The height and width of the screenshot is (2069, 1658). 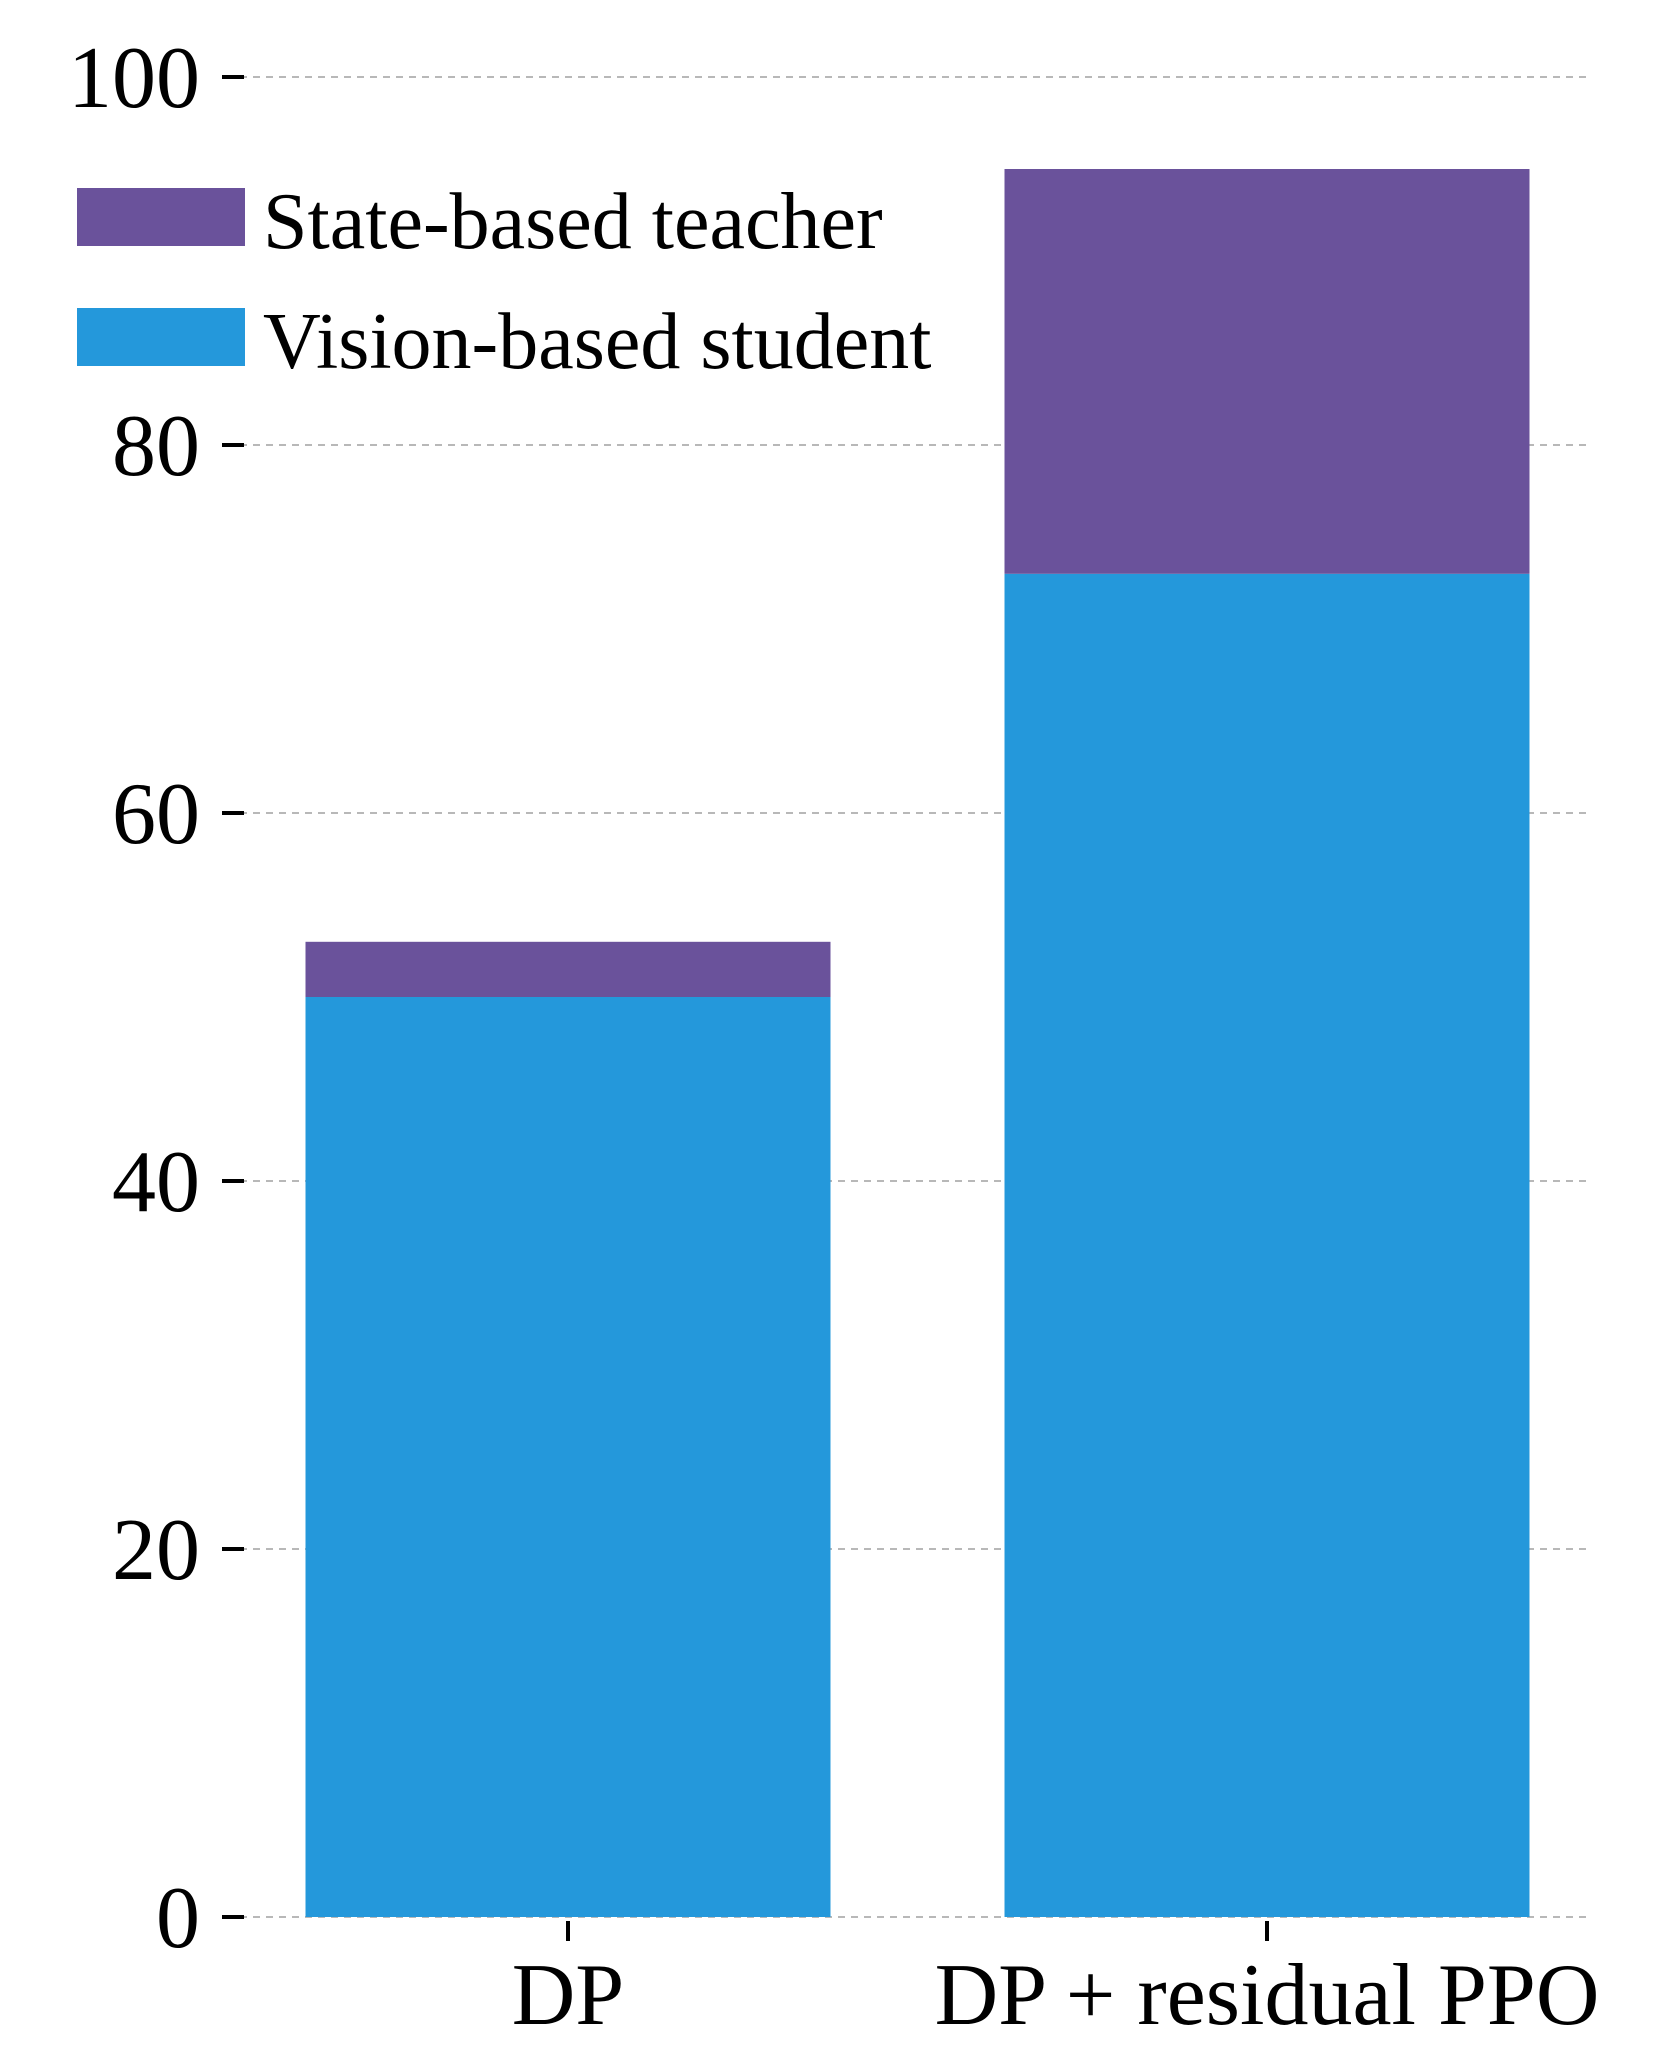 What do you see at coordinates (178, 1918) in the screenshot?
I see `y-tick-label-0: 0` at bounding box center [178, 1918].